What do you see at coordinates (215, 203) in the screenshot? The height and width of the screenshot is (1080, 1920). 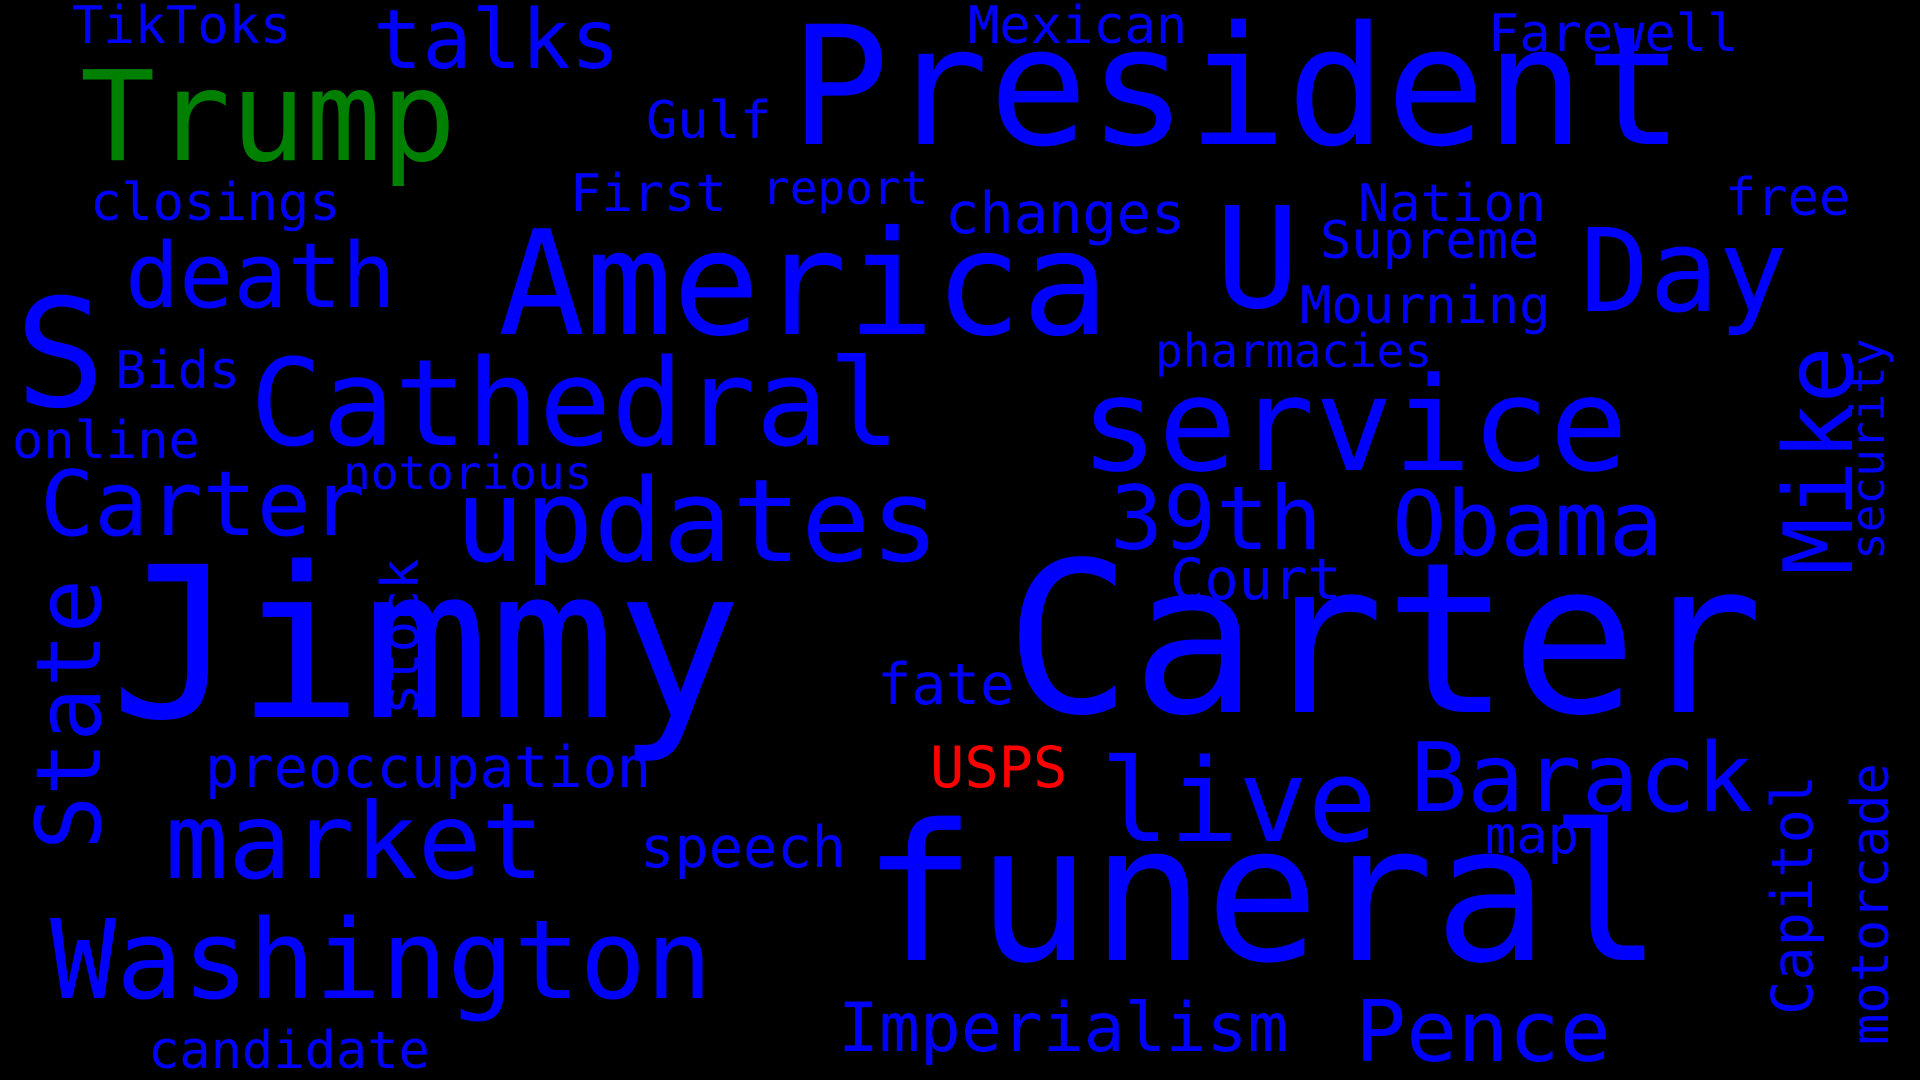 I see `word-closings: closings` at bounding box center [215, 203].